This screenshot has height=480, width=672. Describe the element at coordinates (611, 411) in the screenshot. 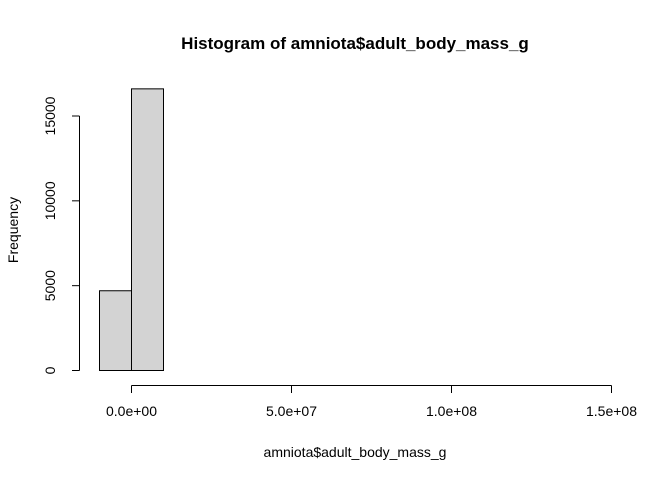

I see `x-tick-label: 1.5e+08` at that location.